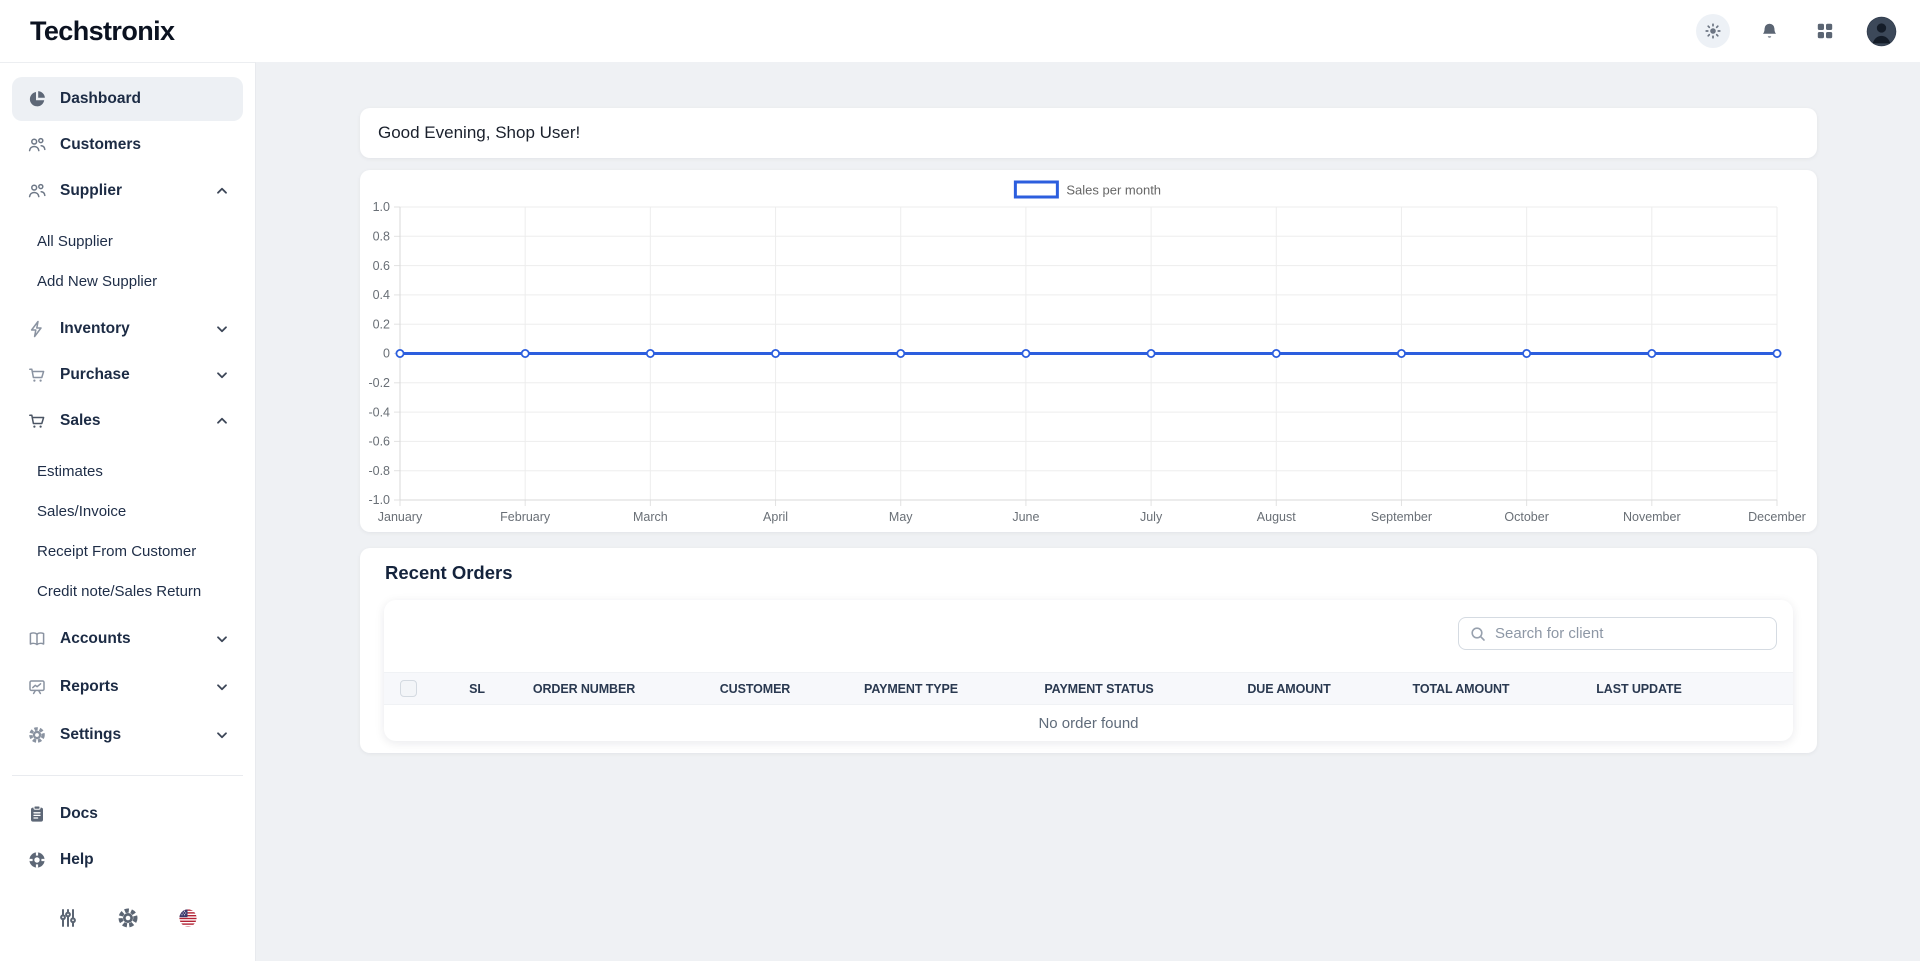 This screenshot has height=961, width=1920. What do you see at coordinates (381, 324) in the screenshot?
I see `svg-text: 0.2` at bounding box center [381, 324].